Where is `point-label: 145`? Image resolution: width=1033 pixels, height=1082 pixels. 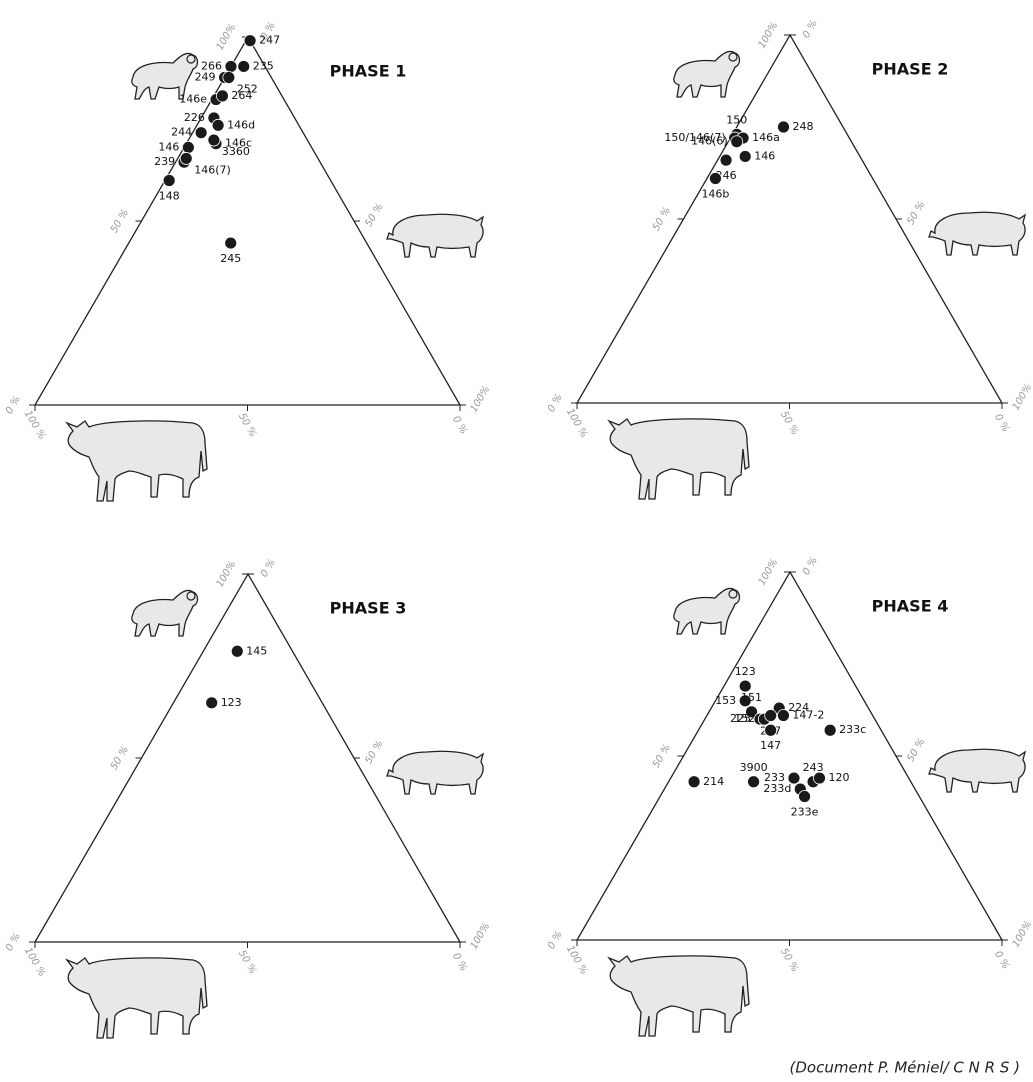
point-label: 145 is located at coordinates (256, 650).